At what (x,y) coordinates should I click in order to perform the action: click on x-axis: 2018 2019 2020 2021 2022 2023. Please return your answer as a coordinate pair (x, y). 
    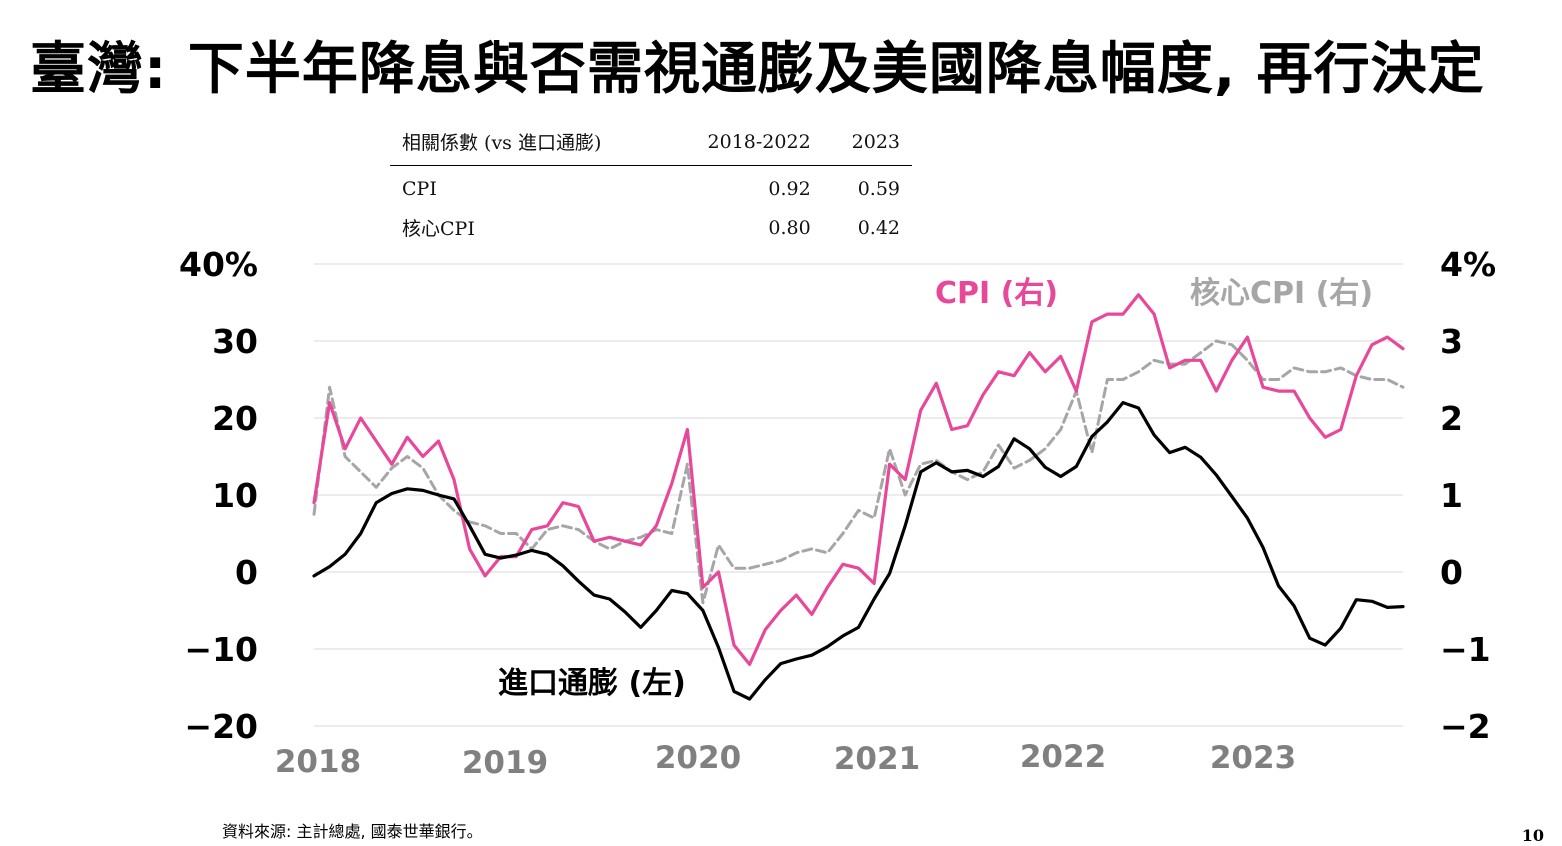
    Looking at the image, I should click on (785, 760).